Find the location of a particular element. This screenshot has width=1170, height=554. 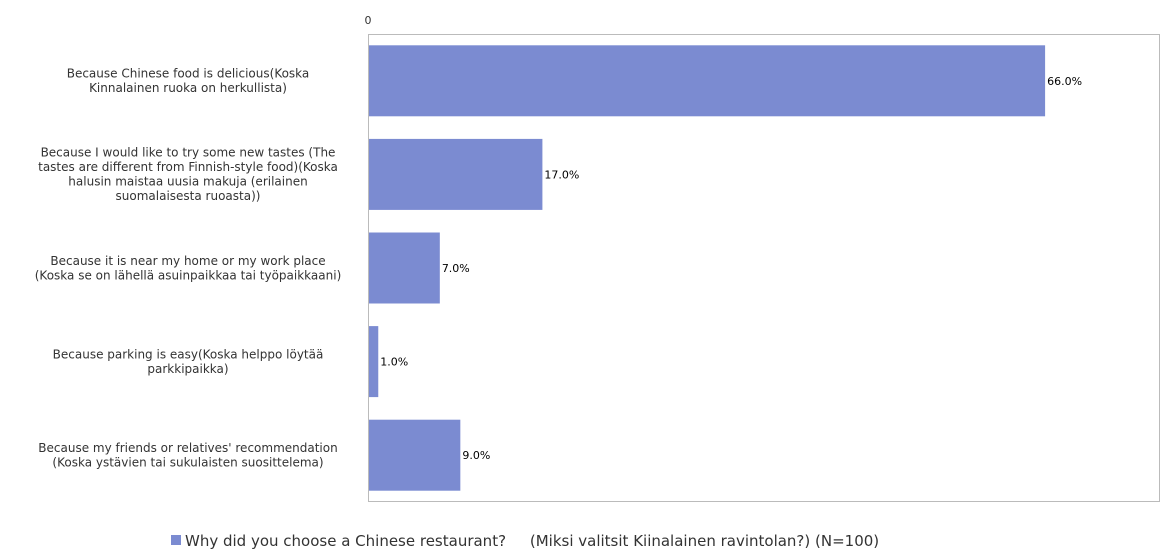

category-label-line: Kinnalainen ruoka on herkullista) is located at coordinates (188, 88).